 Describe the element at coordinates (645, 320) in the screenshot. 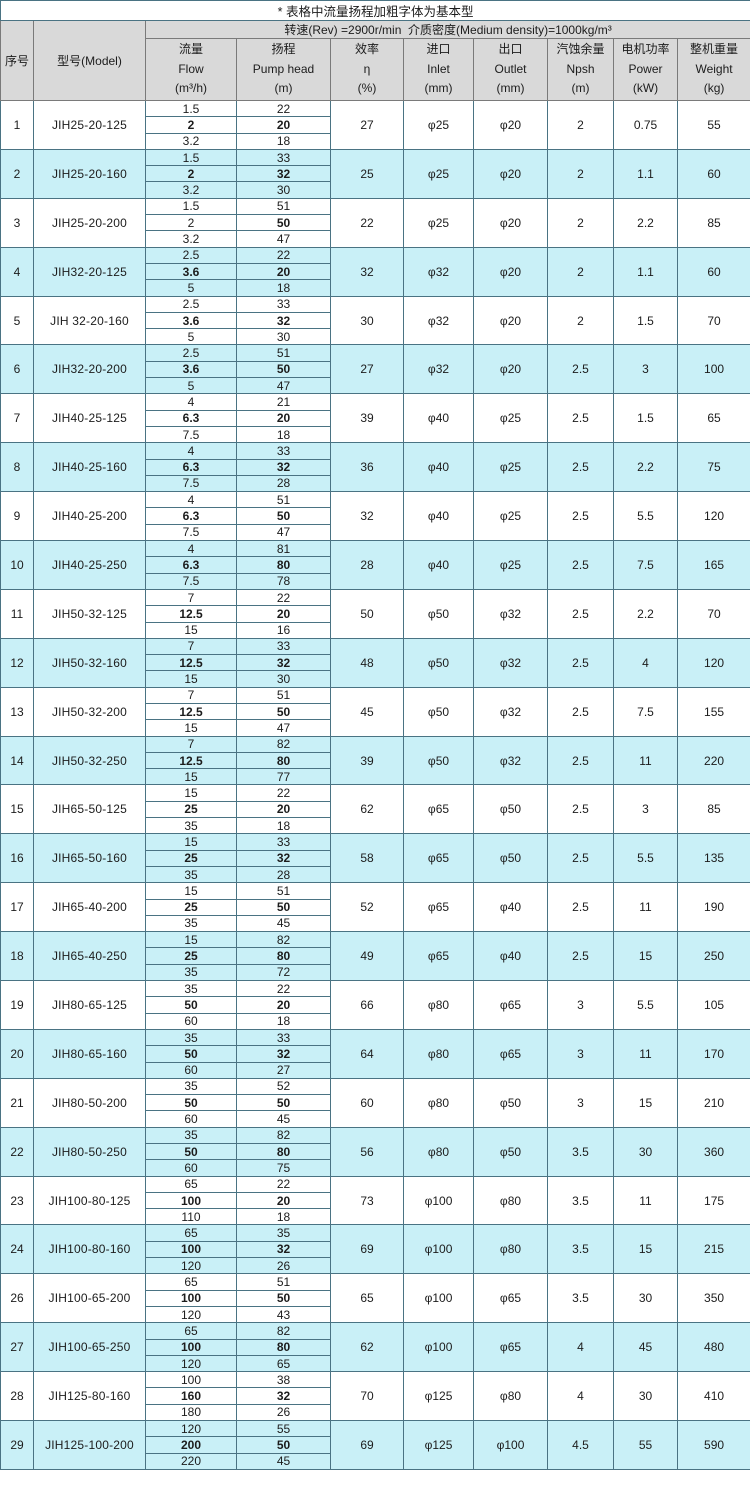

I see `power-value: 1.5` at that location.